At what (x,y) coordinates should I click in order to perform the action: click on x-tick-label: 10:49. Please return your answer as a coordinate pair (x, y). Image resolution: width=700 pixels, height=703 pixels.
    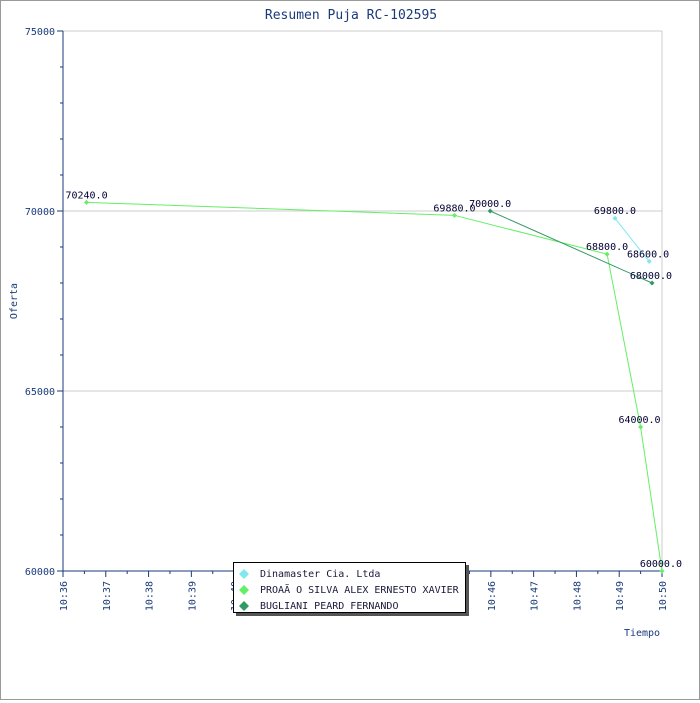
    Looking at the image, I should click on (620, 596).